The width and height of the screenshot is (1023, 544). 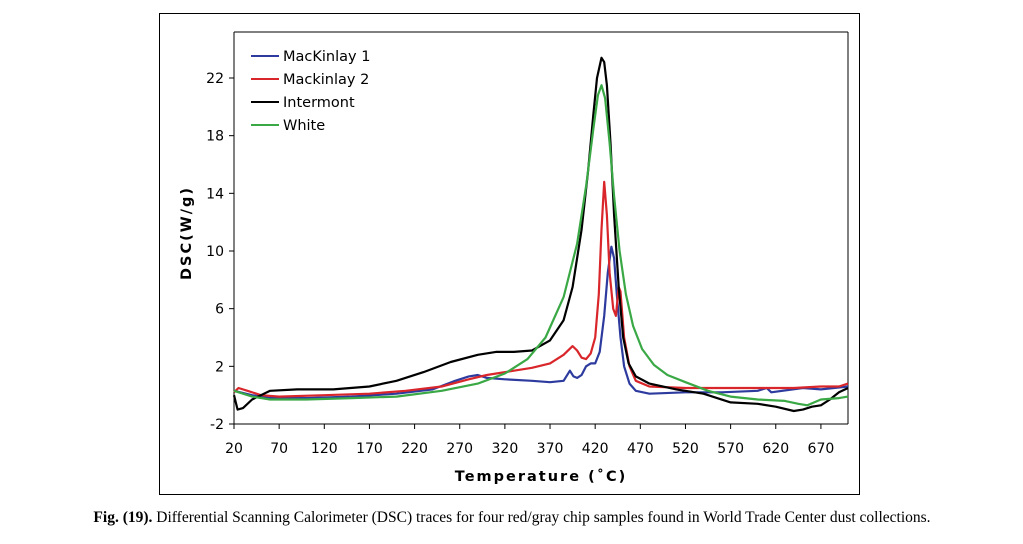 What do you see at coordinates (730, 449) in the screenshot?
I see `x-tick-label: 570` at bounding box center [730, 449].